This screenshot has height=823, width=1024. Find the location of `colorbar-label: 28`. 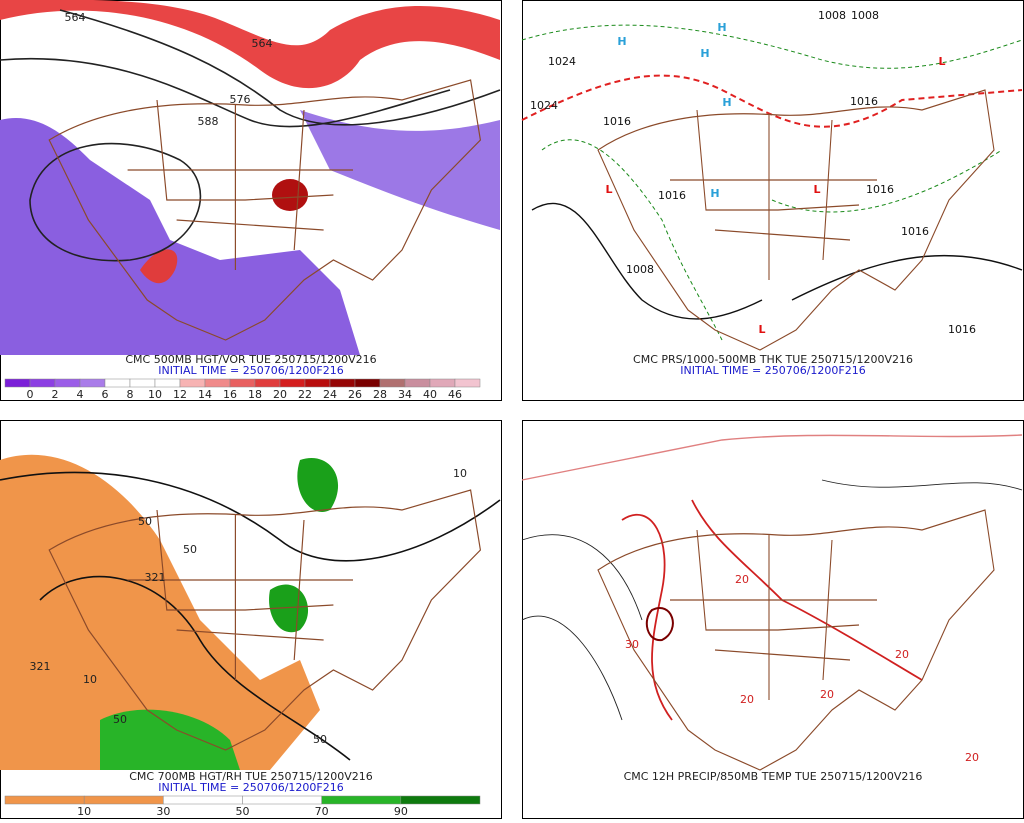

colorbar-label: 28 is located at coordinates (380, 394).